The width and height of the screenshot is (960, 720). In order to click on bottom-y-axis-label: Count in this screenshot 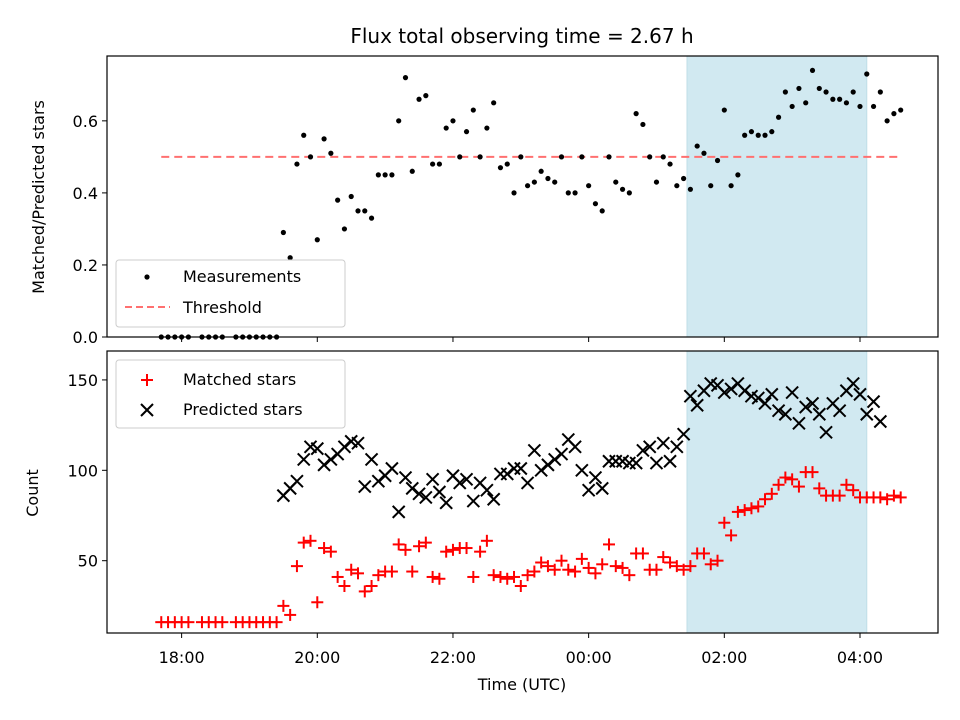, I will do `click(32, 493)`.